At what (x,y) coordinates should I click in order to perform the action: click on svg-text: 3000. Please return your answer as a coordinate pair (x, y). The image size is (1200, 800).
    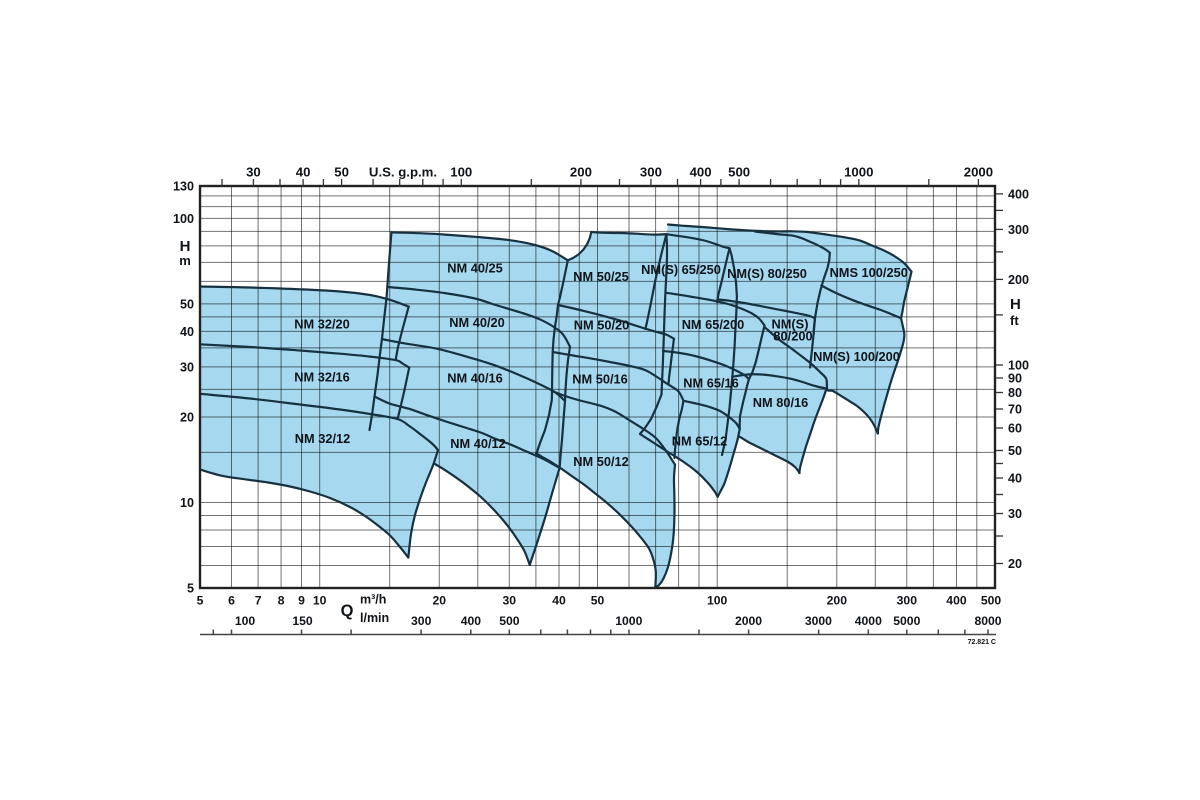
    Looking at the image, I should click on (818, 621).